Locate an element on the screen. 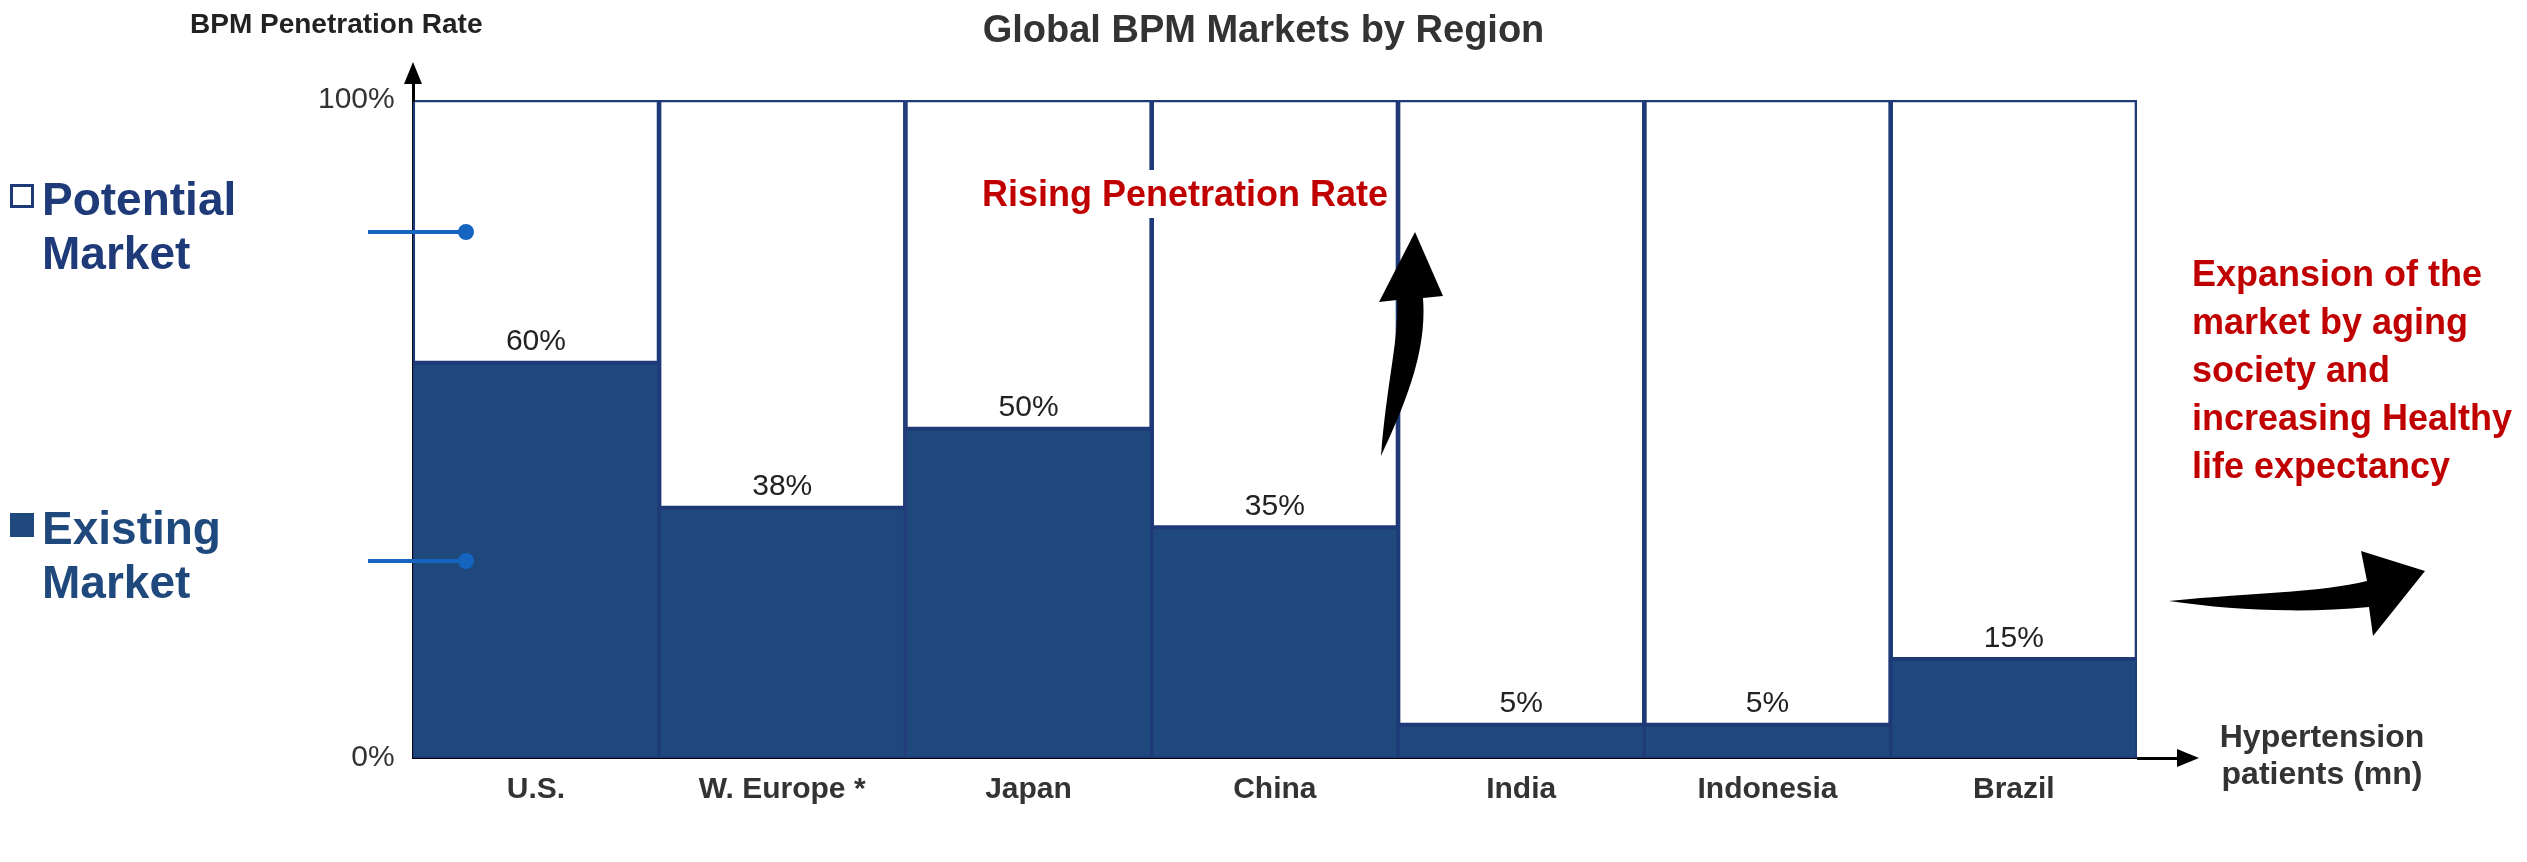 This screenshot has height=862, width=2527. y-tick-label: 0% is located at coordinates (373, 756).